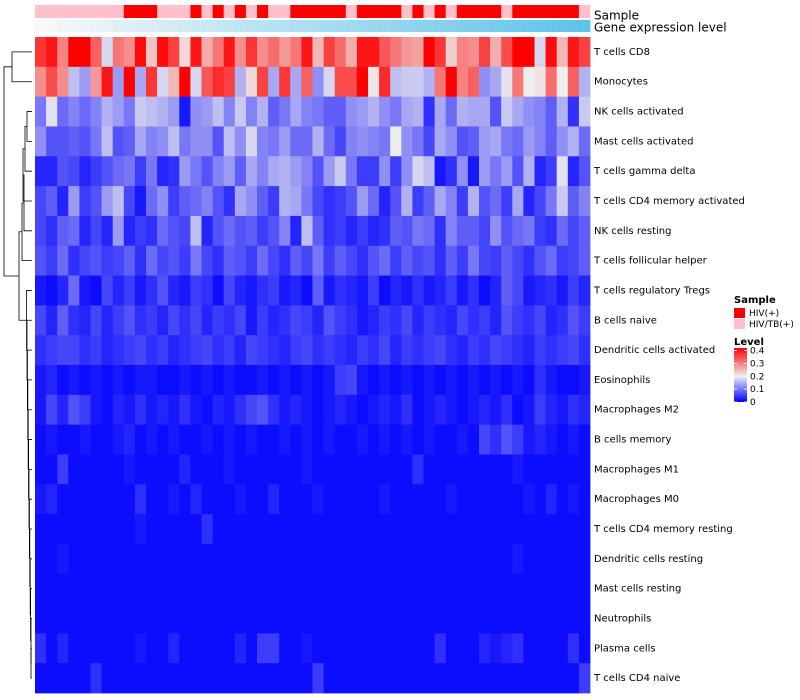  What do you see at coordinates (643, 141) in the screenshot?
I see `row-label: Mast cells activated` at bounding box center [643, 141].